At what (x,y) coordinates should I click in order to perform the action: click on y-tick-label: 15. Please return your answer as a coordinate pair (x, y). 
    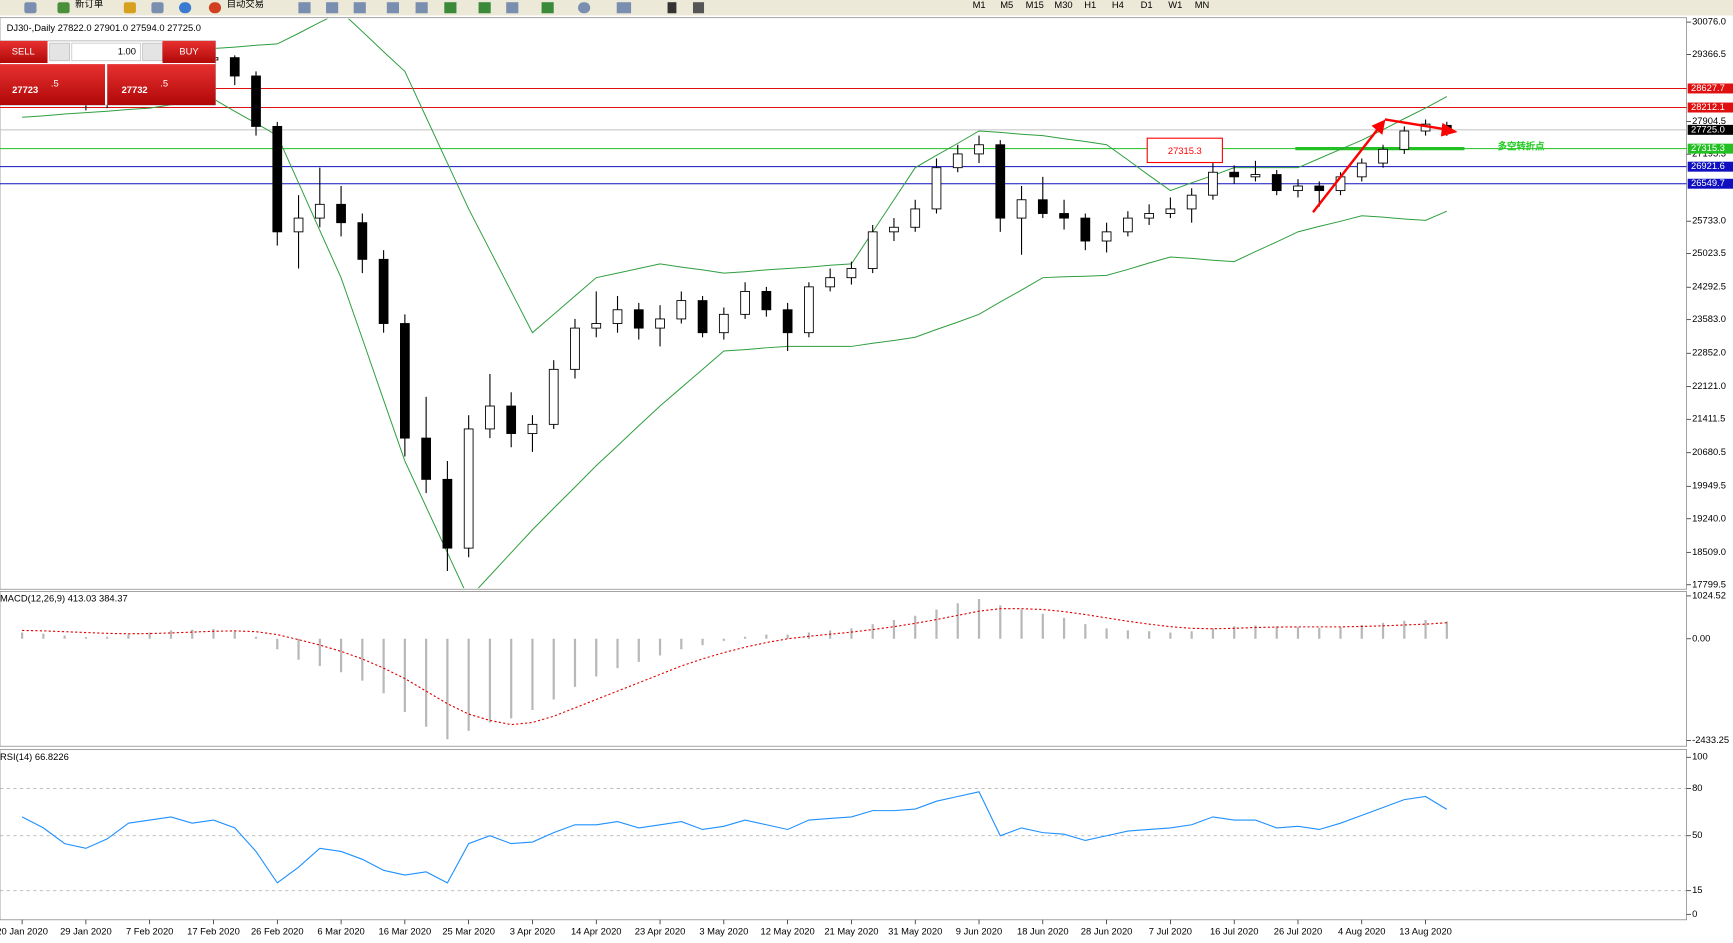
    Looking at the image, I should click on (1697, 889).